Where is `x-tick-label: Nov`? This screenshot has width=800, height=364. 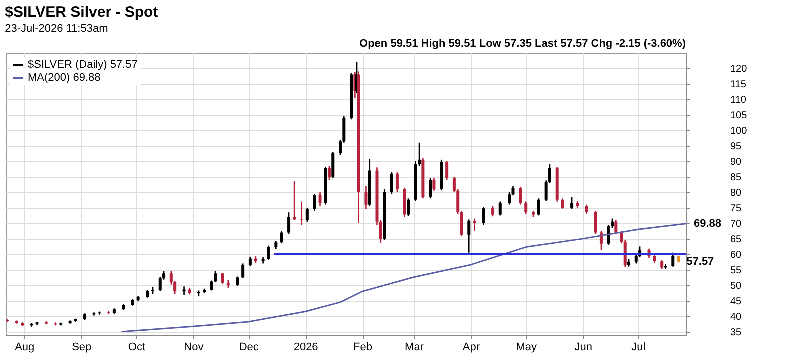
x-tick-label: Nov is located at coordinates (194, 348).